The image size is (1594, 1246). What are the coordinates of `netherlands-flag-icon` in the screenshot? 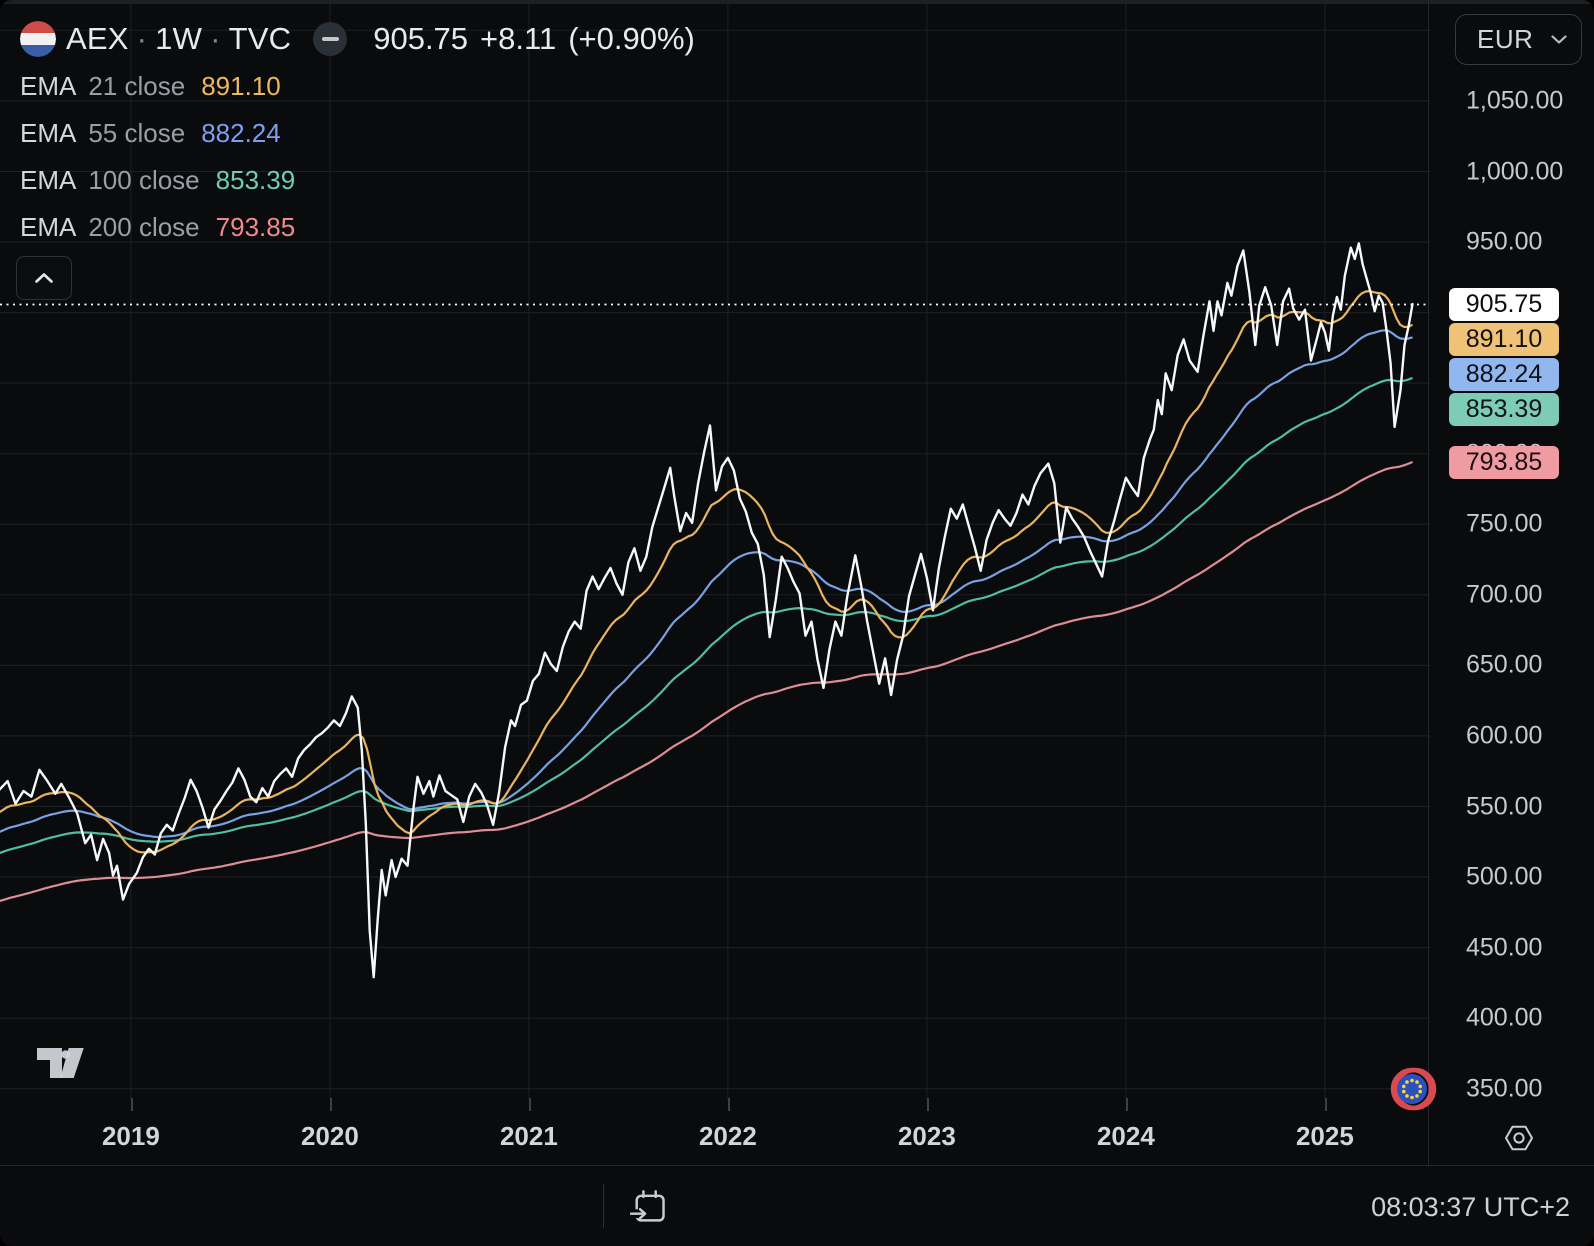 It's located at (38, 39).